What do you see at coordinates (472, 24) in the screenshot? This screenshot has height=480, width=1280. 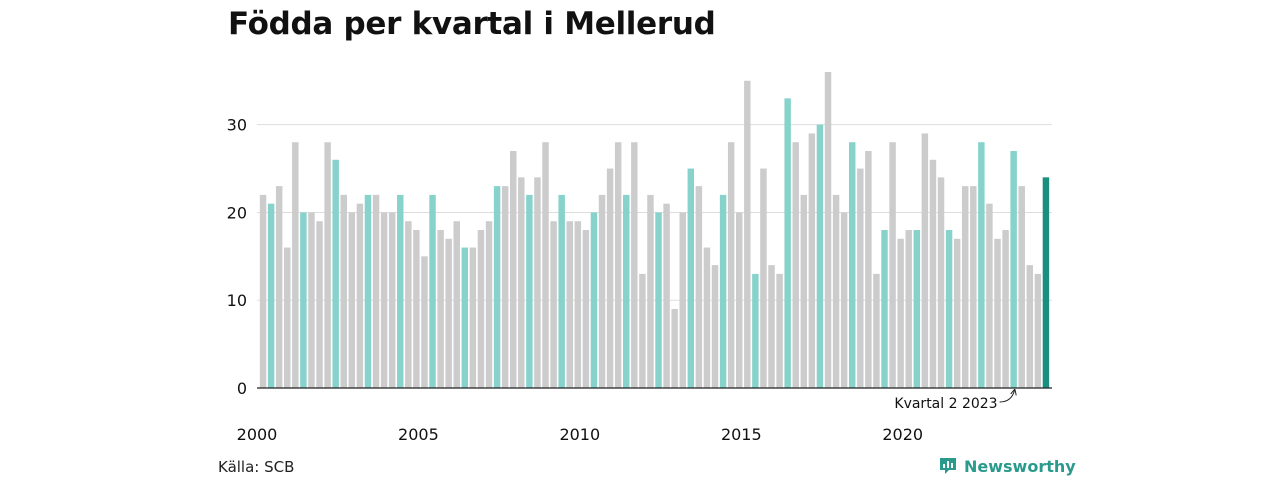 I see `chart-title: Födda per kvartal i Mellerud` at bounding box center [472, 24].